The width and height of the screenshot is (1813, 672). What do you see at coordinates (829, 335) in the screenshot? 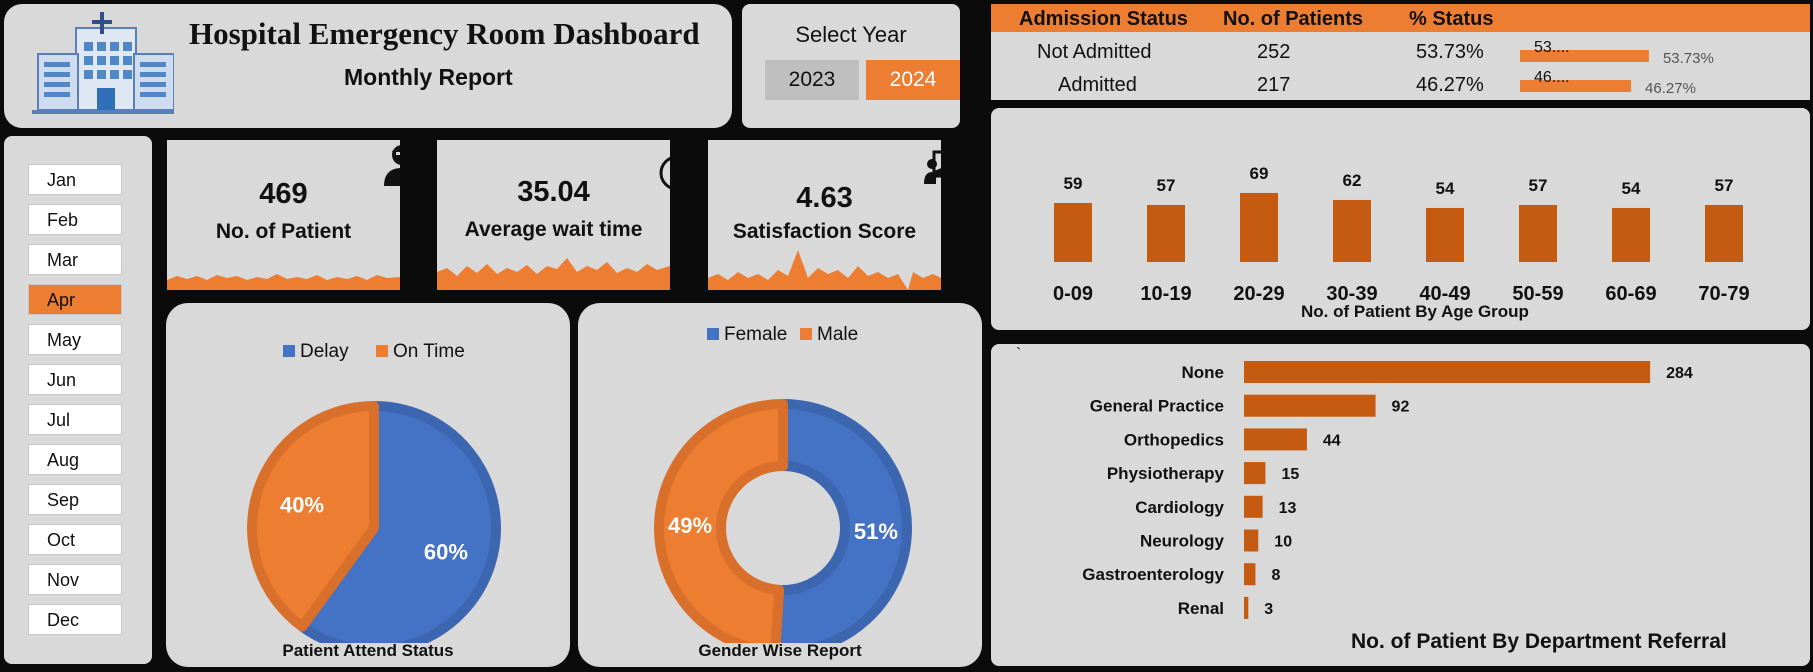
I see `legend-male: Male` at bounding box center [829, 335].